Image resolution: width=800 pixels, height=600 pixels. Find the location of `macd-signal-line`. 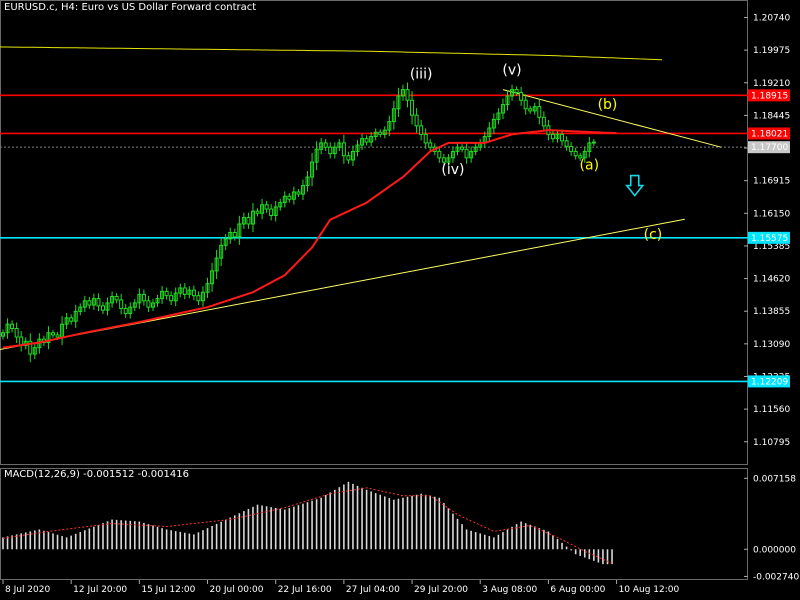

macd-signal-line is located at coordinates (307, 525).